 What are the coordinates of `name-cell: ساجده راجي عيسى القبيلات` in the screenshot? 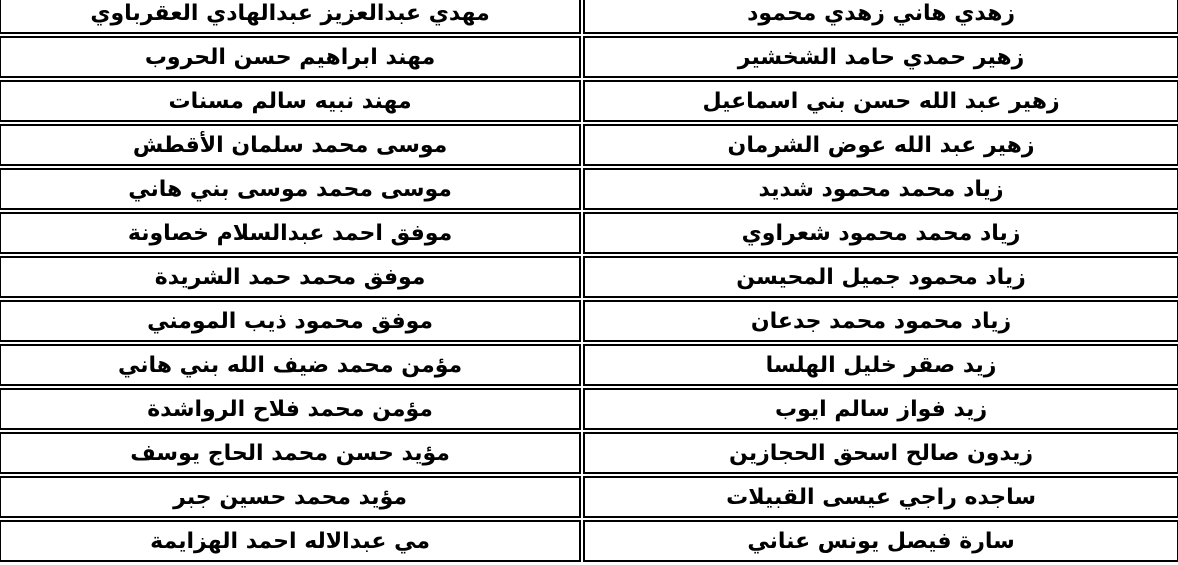 It's located at (880, 497).